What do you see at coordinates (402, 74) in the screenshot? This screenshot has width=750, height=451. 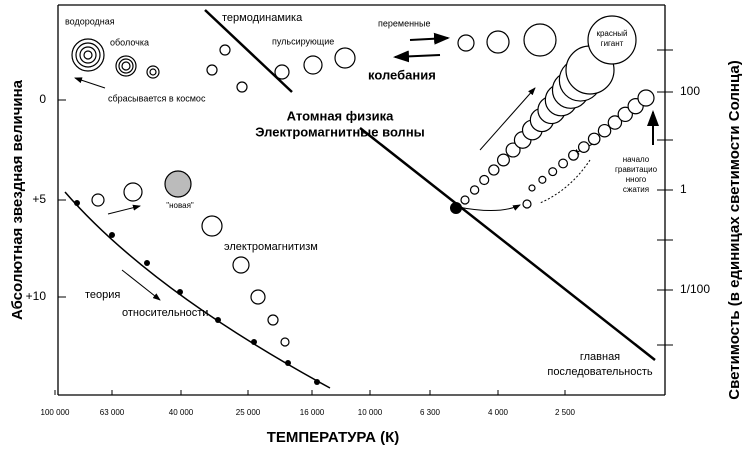 I see `annotation: колебания` at bounding box center [402, 74].